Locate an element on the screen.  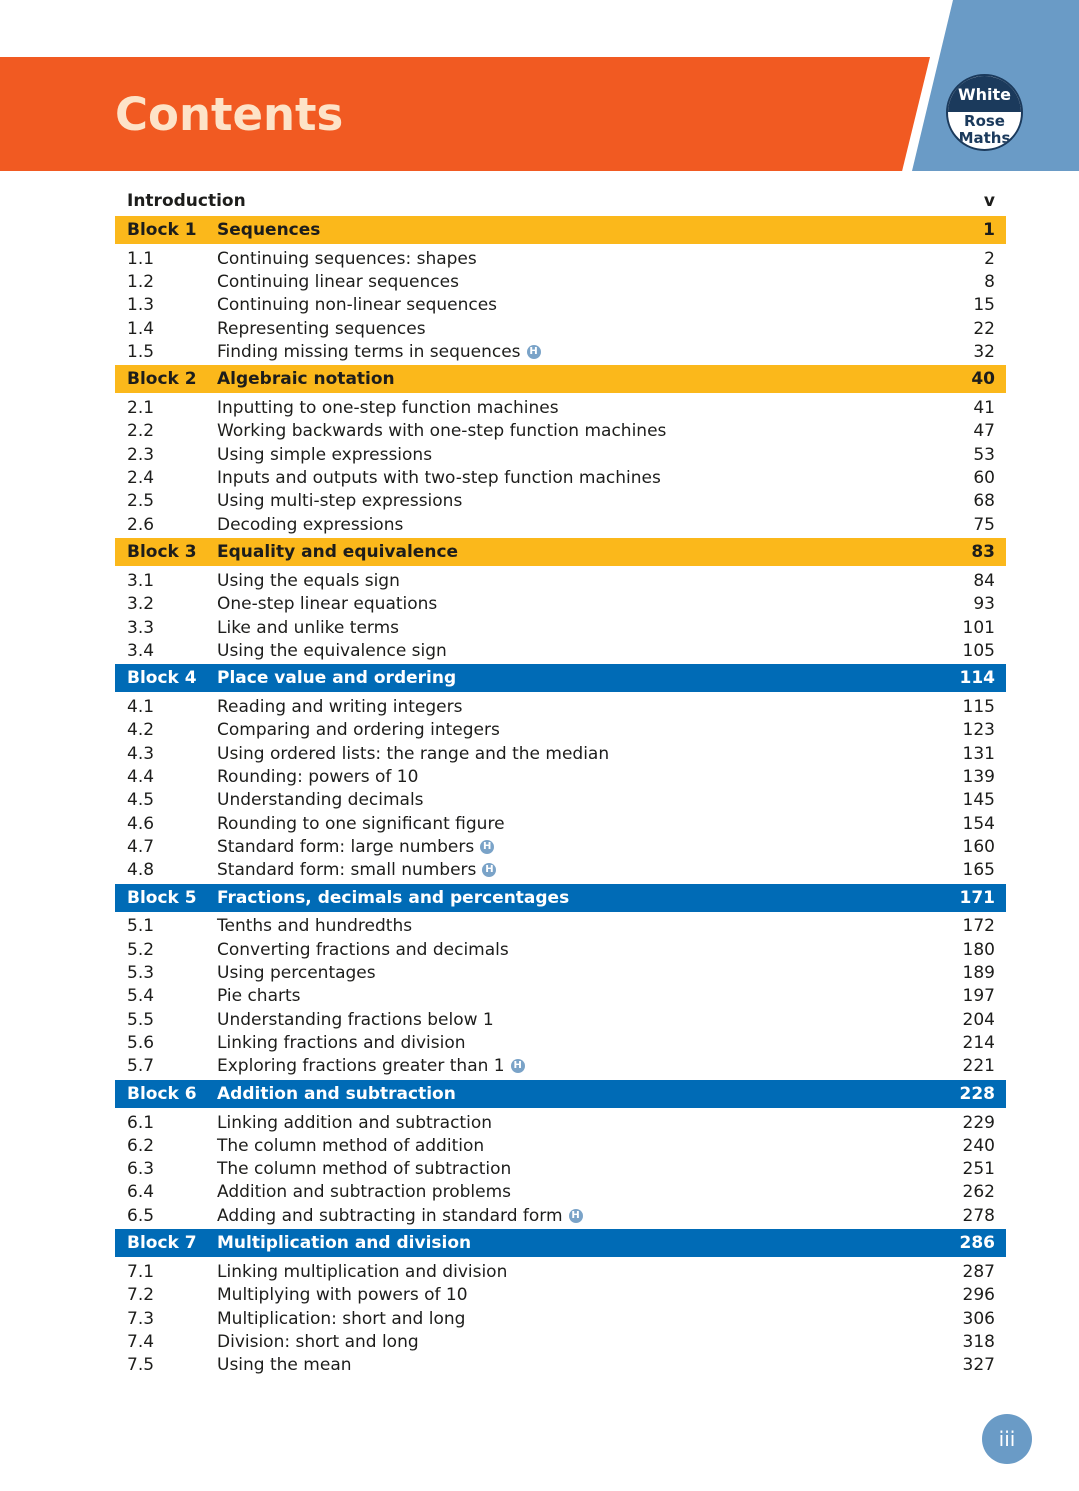
toc-entry: 1.4 Representing sequences 22 is located at coordinates (560, 328).